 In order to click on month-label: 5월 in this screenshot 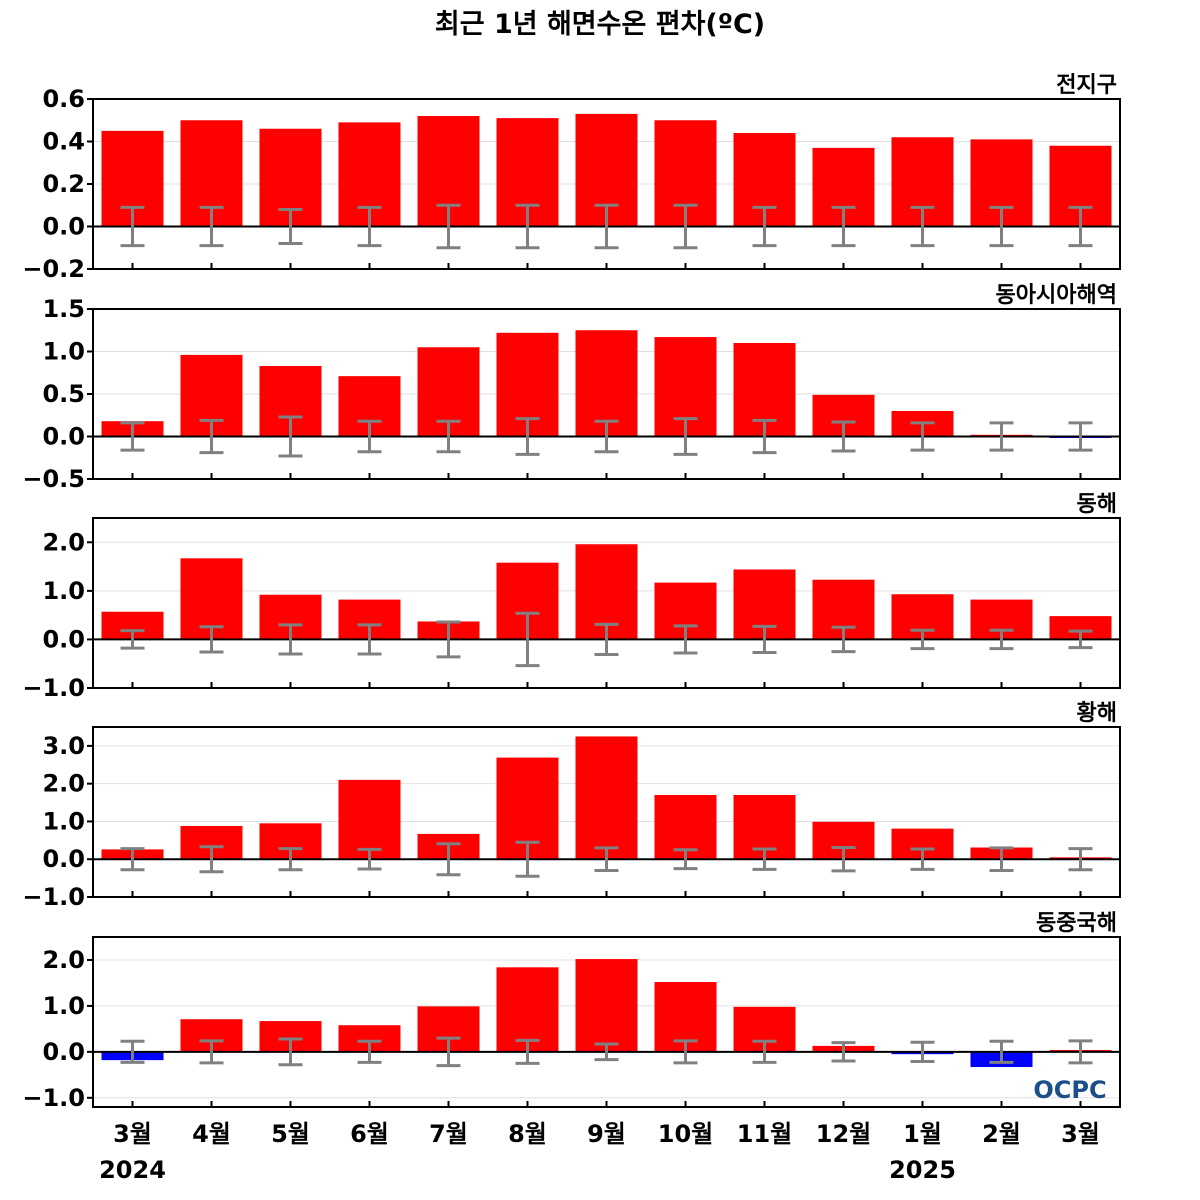, I will do `click(290, 1134)`.